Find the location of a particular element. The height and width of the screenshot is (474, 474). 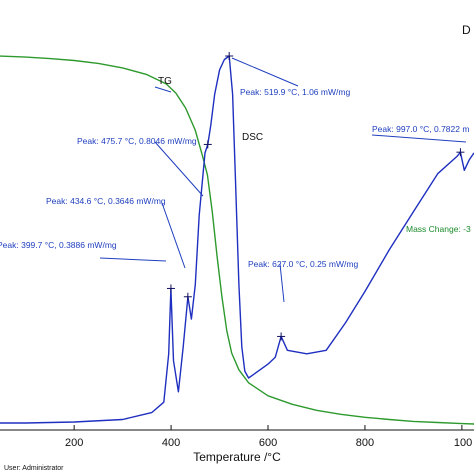

x-axis-ticks: 200 400 600 800 100 is located at coordinates (268, 437).